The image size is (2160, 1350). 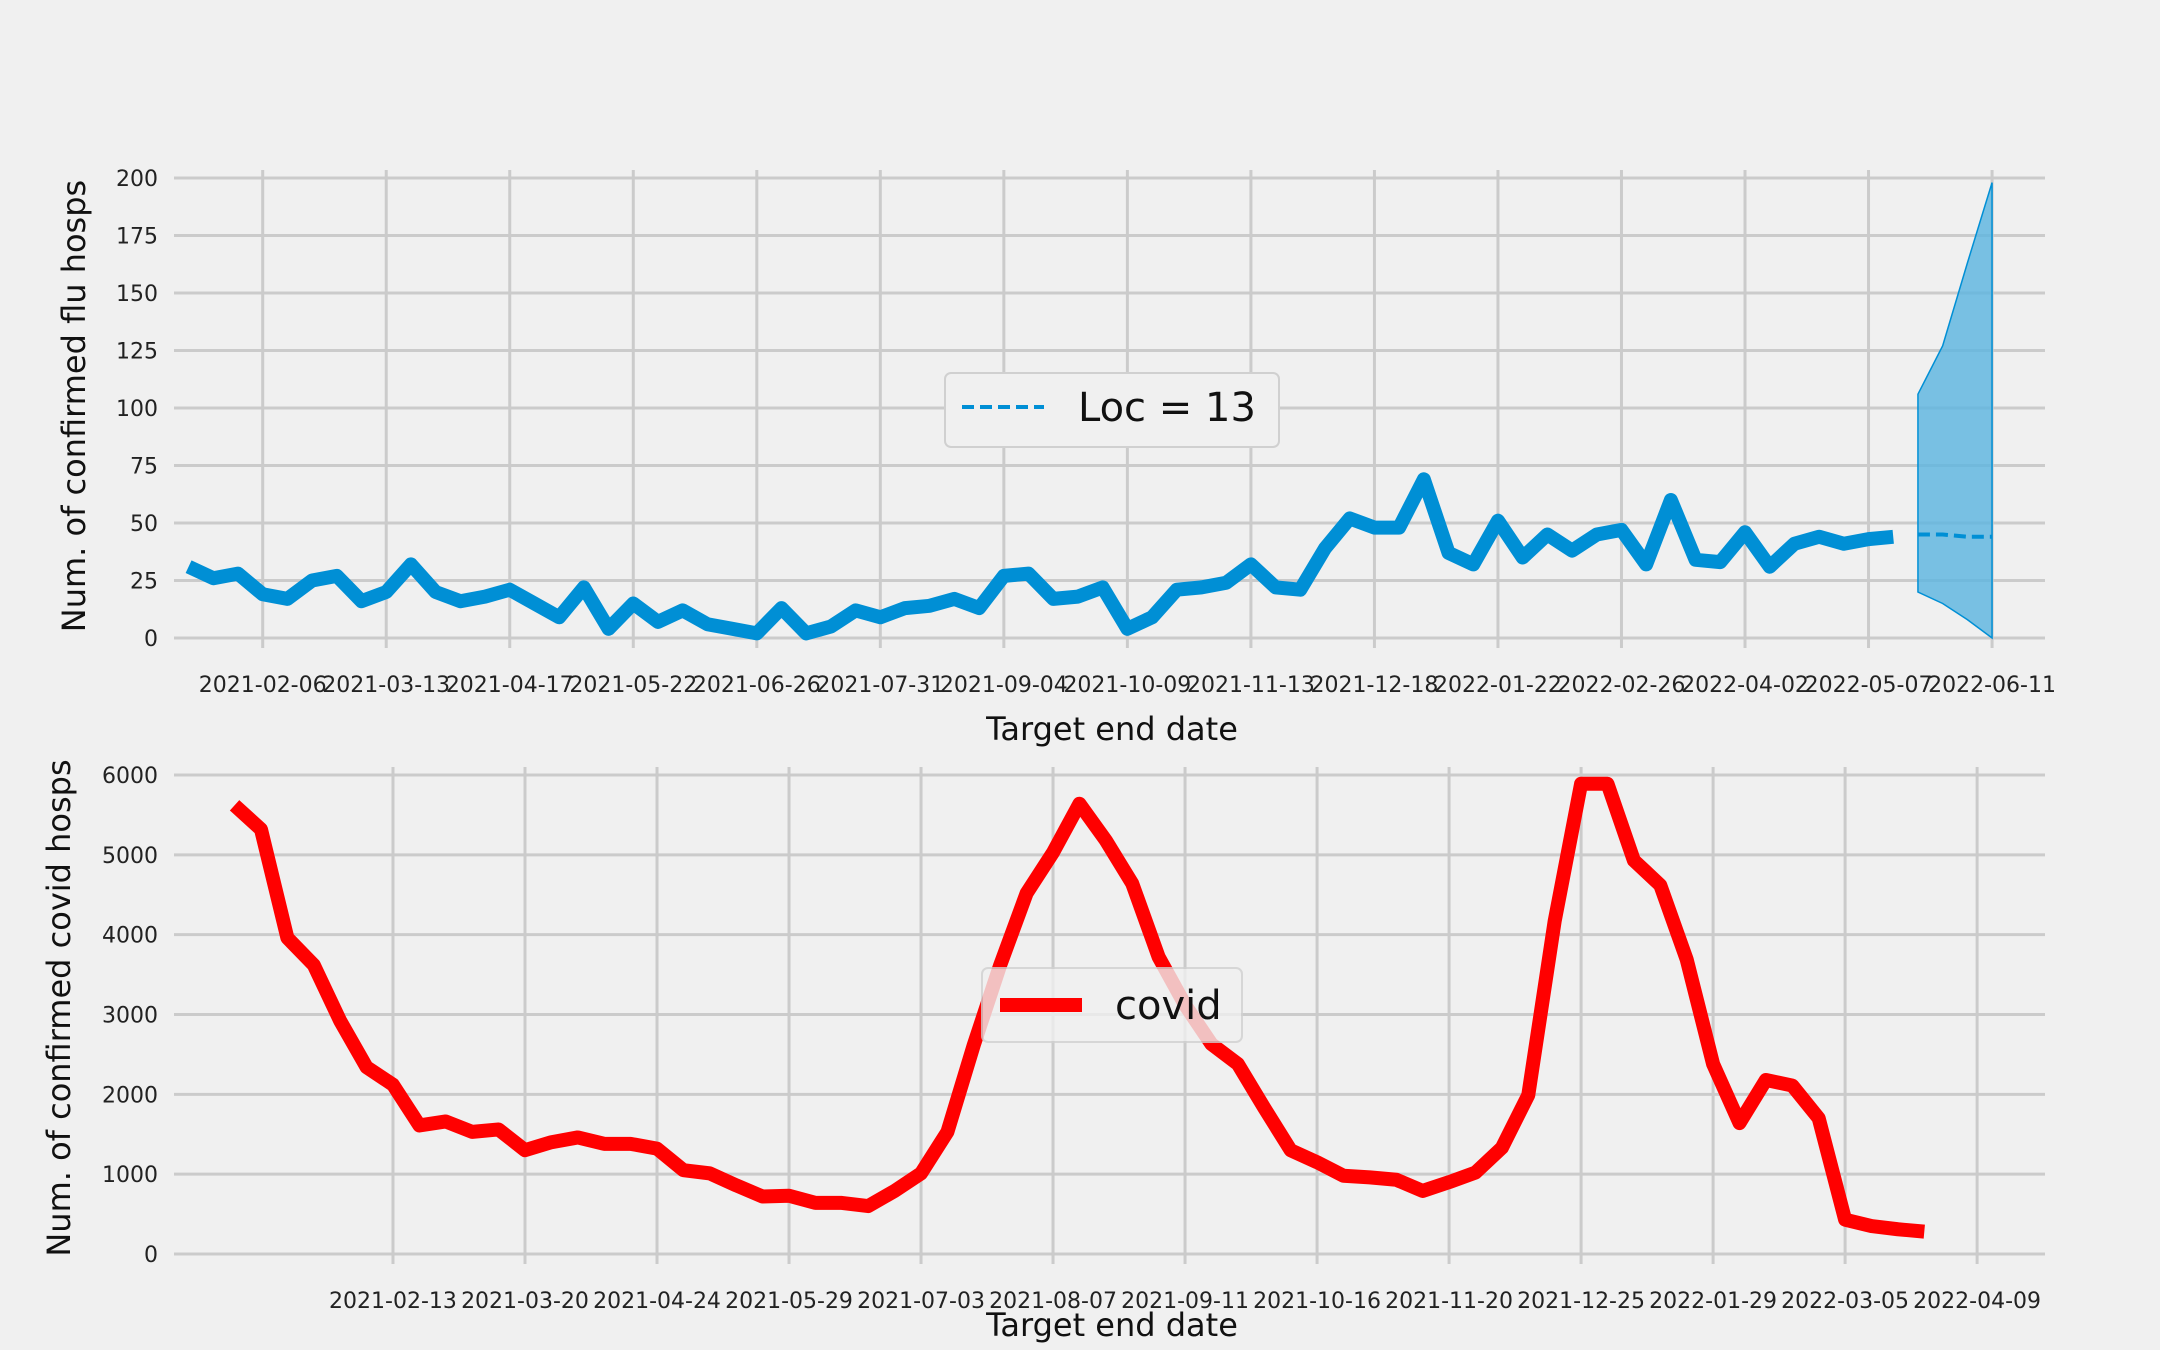 I want to click on covid-x-tick-label: 2021-04-24, so click(x=657, y=1301).